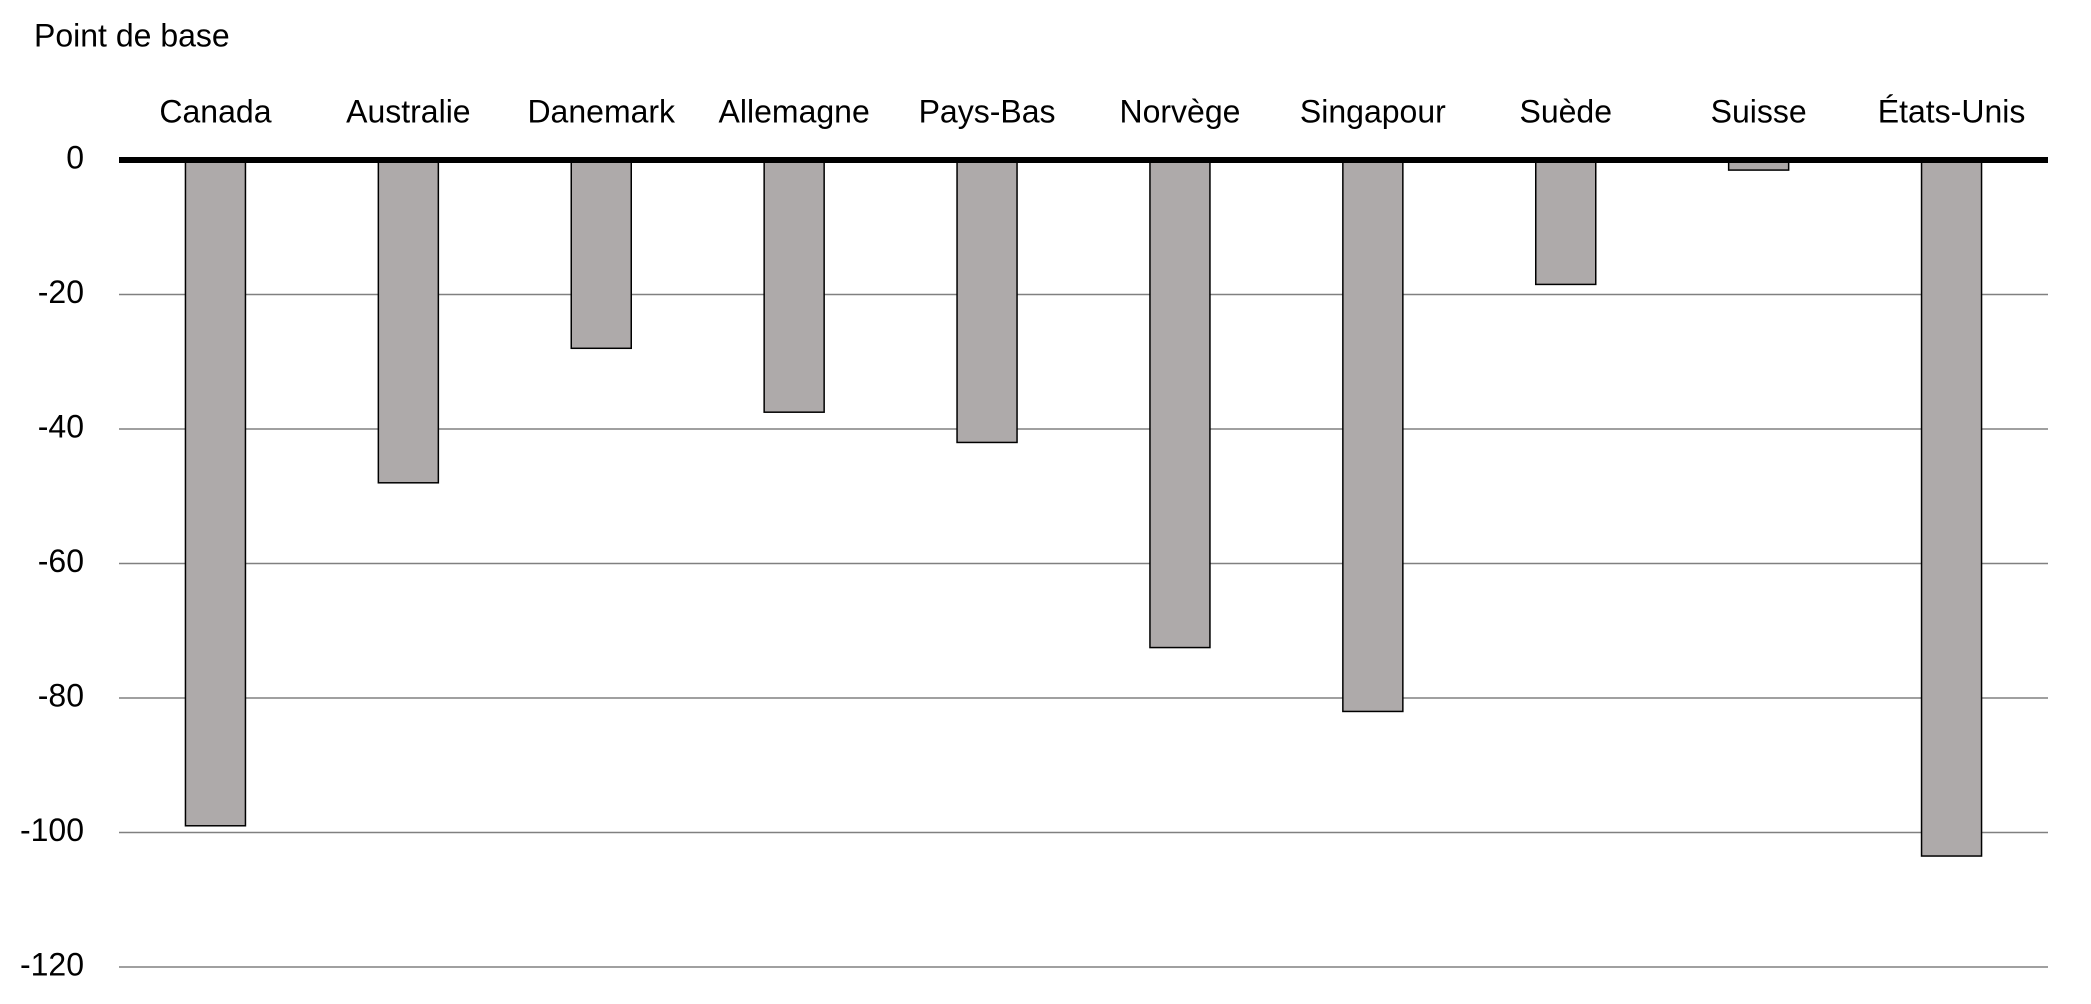 This screenshot has height=1004, width=2091. Describe the element at coordinates (61, 695) in the screenshot. I see `y-tick-label: -80` at that location.